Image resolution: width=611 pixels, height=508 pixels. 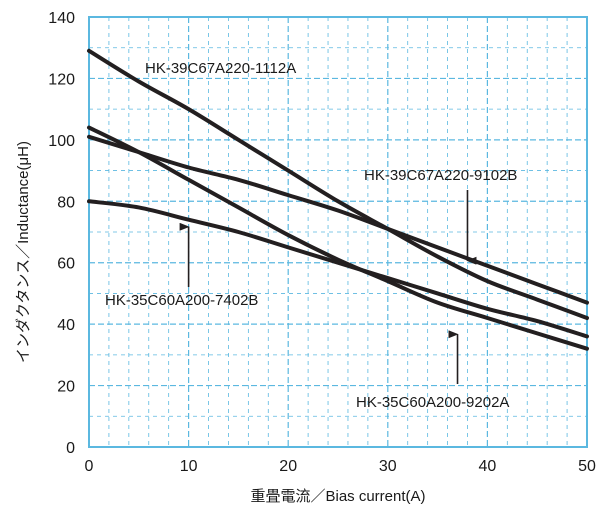 I want to click on y-tick-label: 20, so click(x=66, y=387).